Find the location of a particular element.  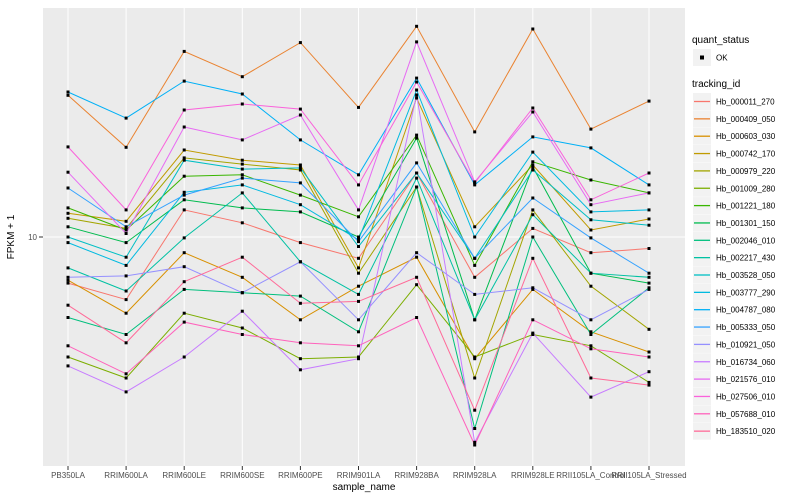

legend-title-quant-status: quant_status is located at coordinates (720, 40).